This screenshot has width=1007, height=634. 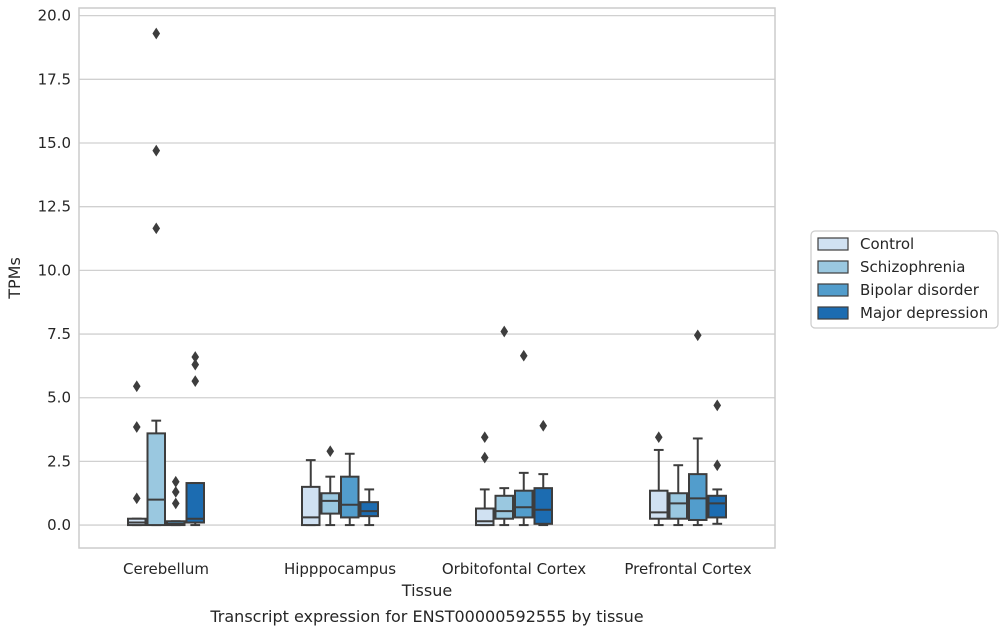 I want to click on y-tick-label: 7.5, so click(x=59, y=334).